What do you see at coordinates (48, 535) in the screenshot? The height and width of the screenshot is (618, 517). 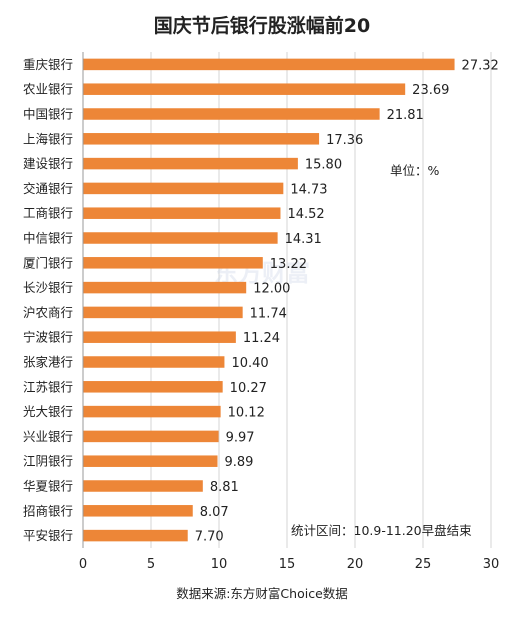 I see `category-label: 平安银行` at bounding box center [48, 535].